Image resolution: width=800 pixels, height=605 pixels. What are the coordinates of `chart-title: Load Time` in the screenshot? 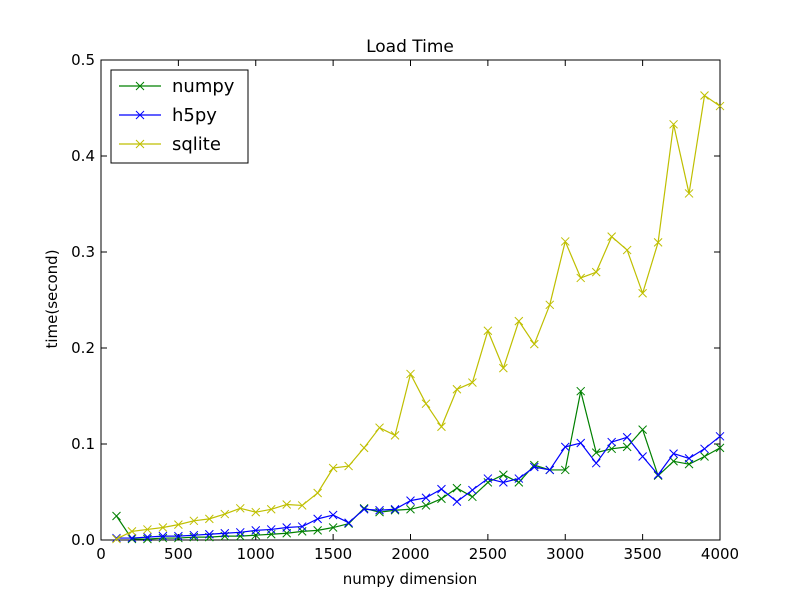 It's located at (410, 47).